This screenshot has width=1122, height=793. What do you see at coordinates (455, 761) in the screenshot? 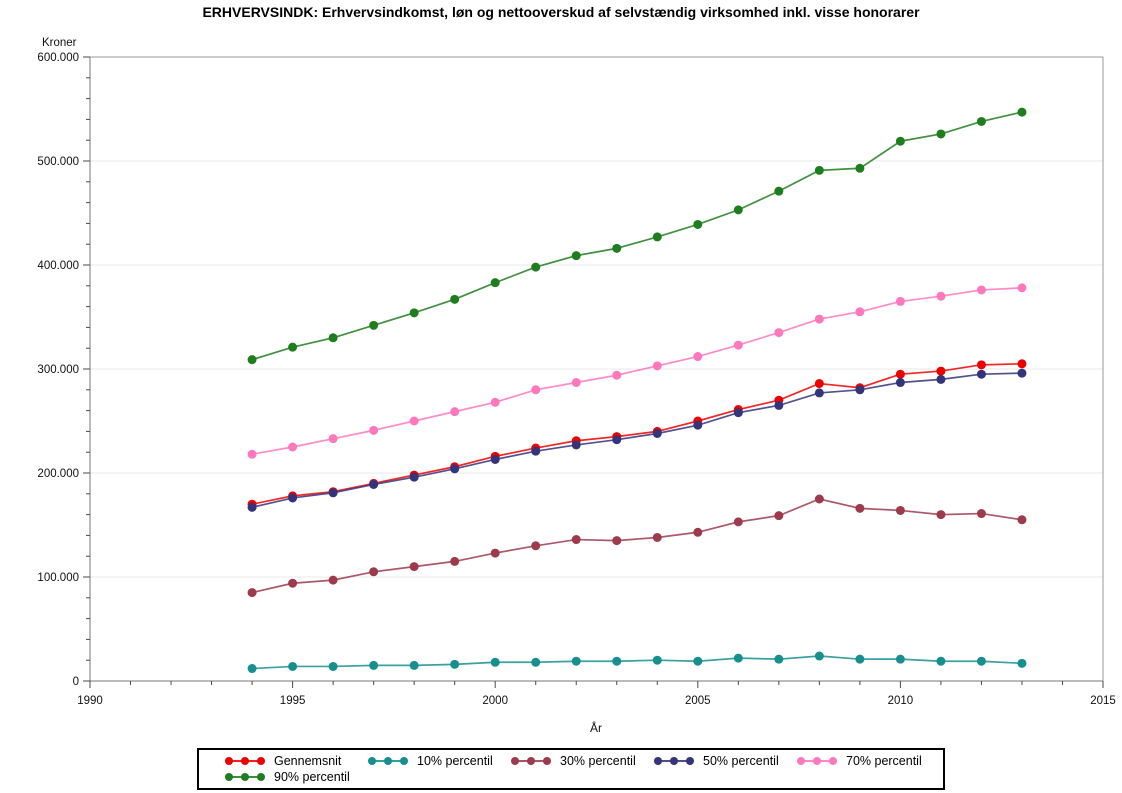
I see `legend-label-10-percentil: 10% percentil` at bounding box center [455, 761].